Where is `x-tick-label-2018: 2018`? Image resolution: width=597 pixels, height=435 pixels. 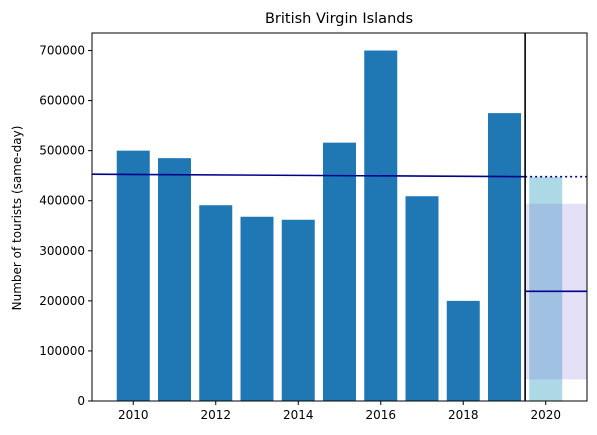
x-tick-label-2018: 2018 is located at coordinates (463, 415).